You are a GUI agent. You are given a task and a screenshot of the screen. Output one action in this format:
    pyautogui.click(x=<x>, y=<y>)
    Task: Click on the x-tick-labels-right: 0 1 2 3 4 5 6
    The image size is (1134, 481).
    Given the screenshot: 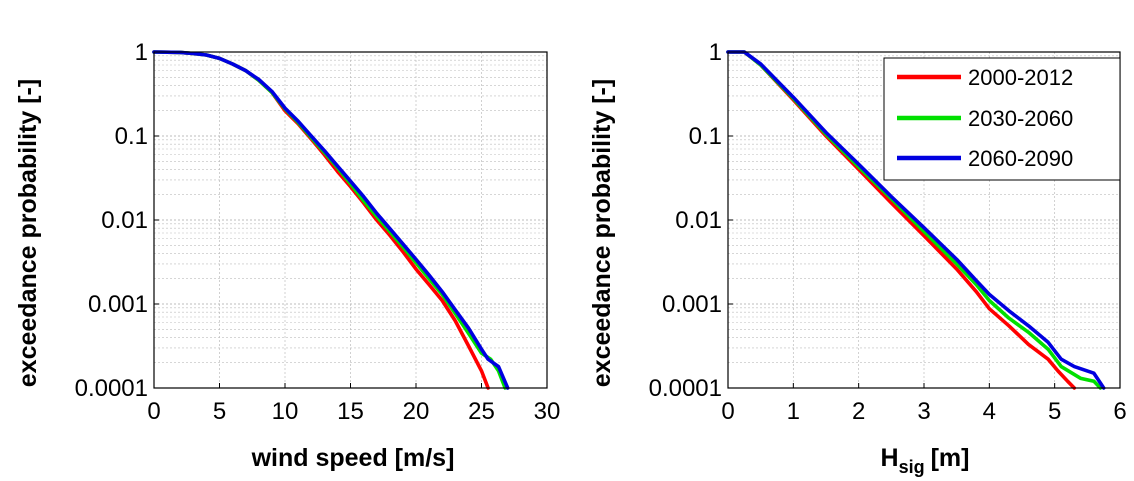 What is the action you would take?
    pyautogui.click(x=924, y=404)
    